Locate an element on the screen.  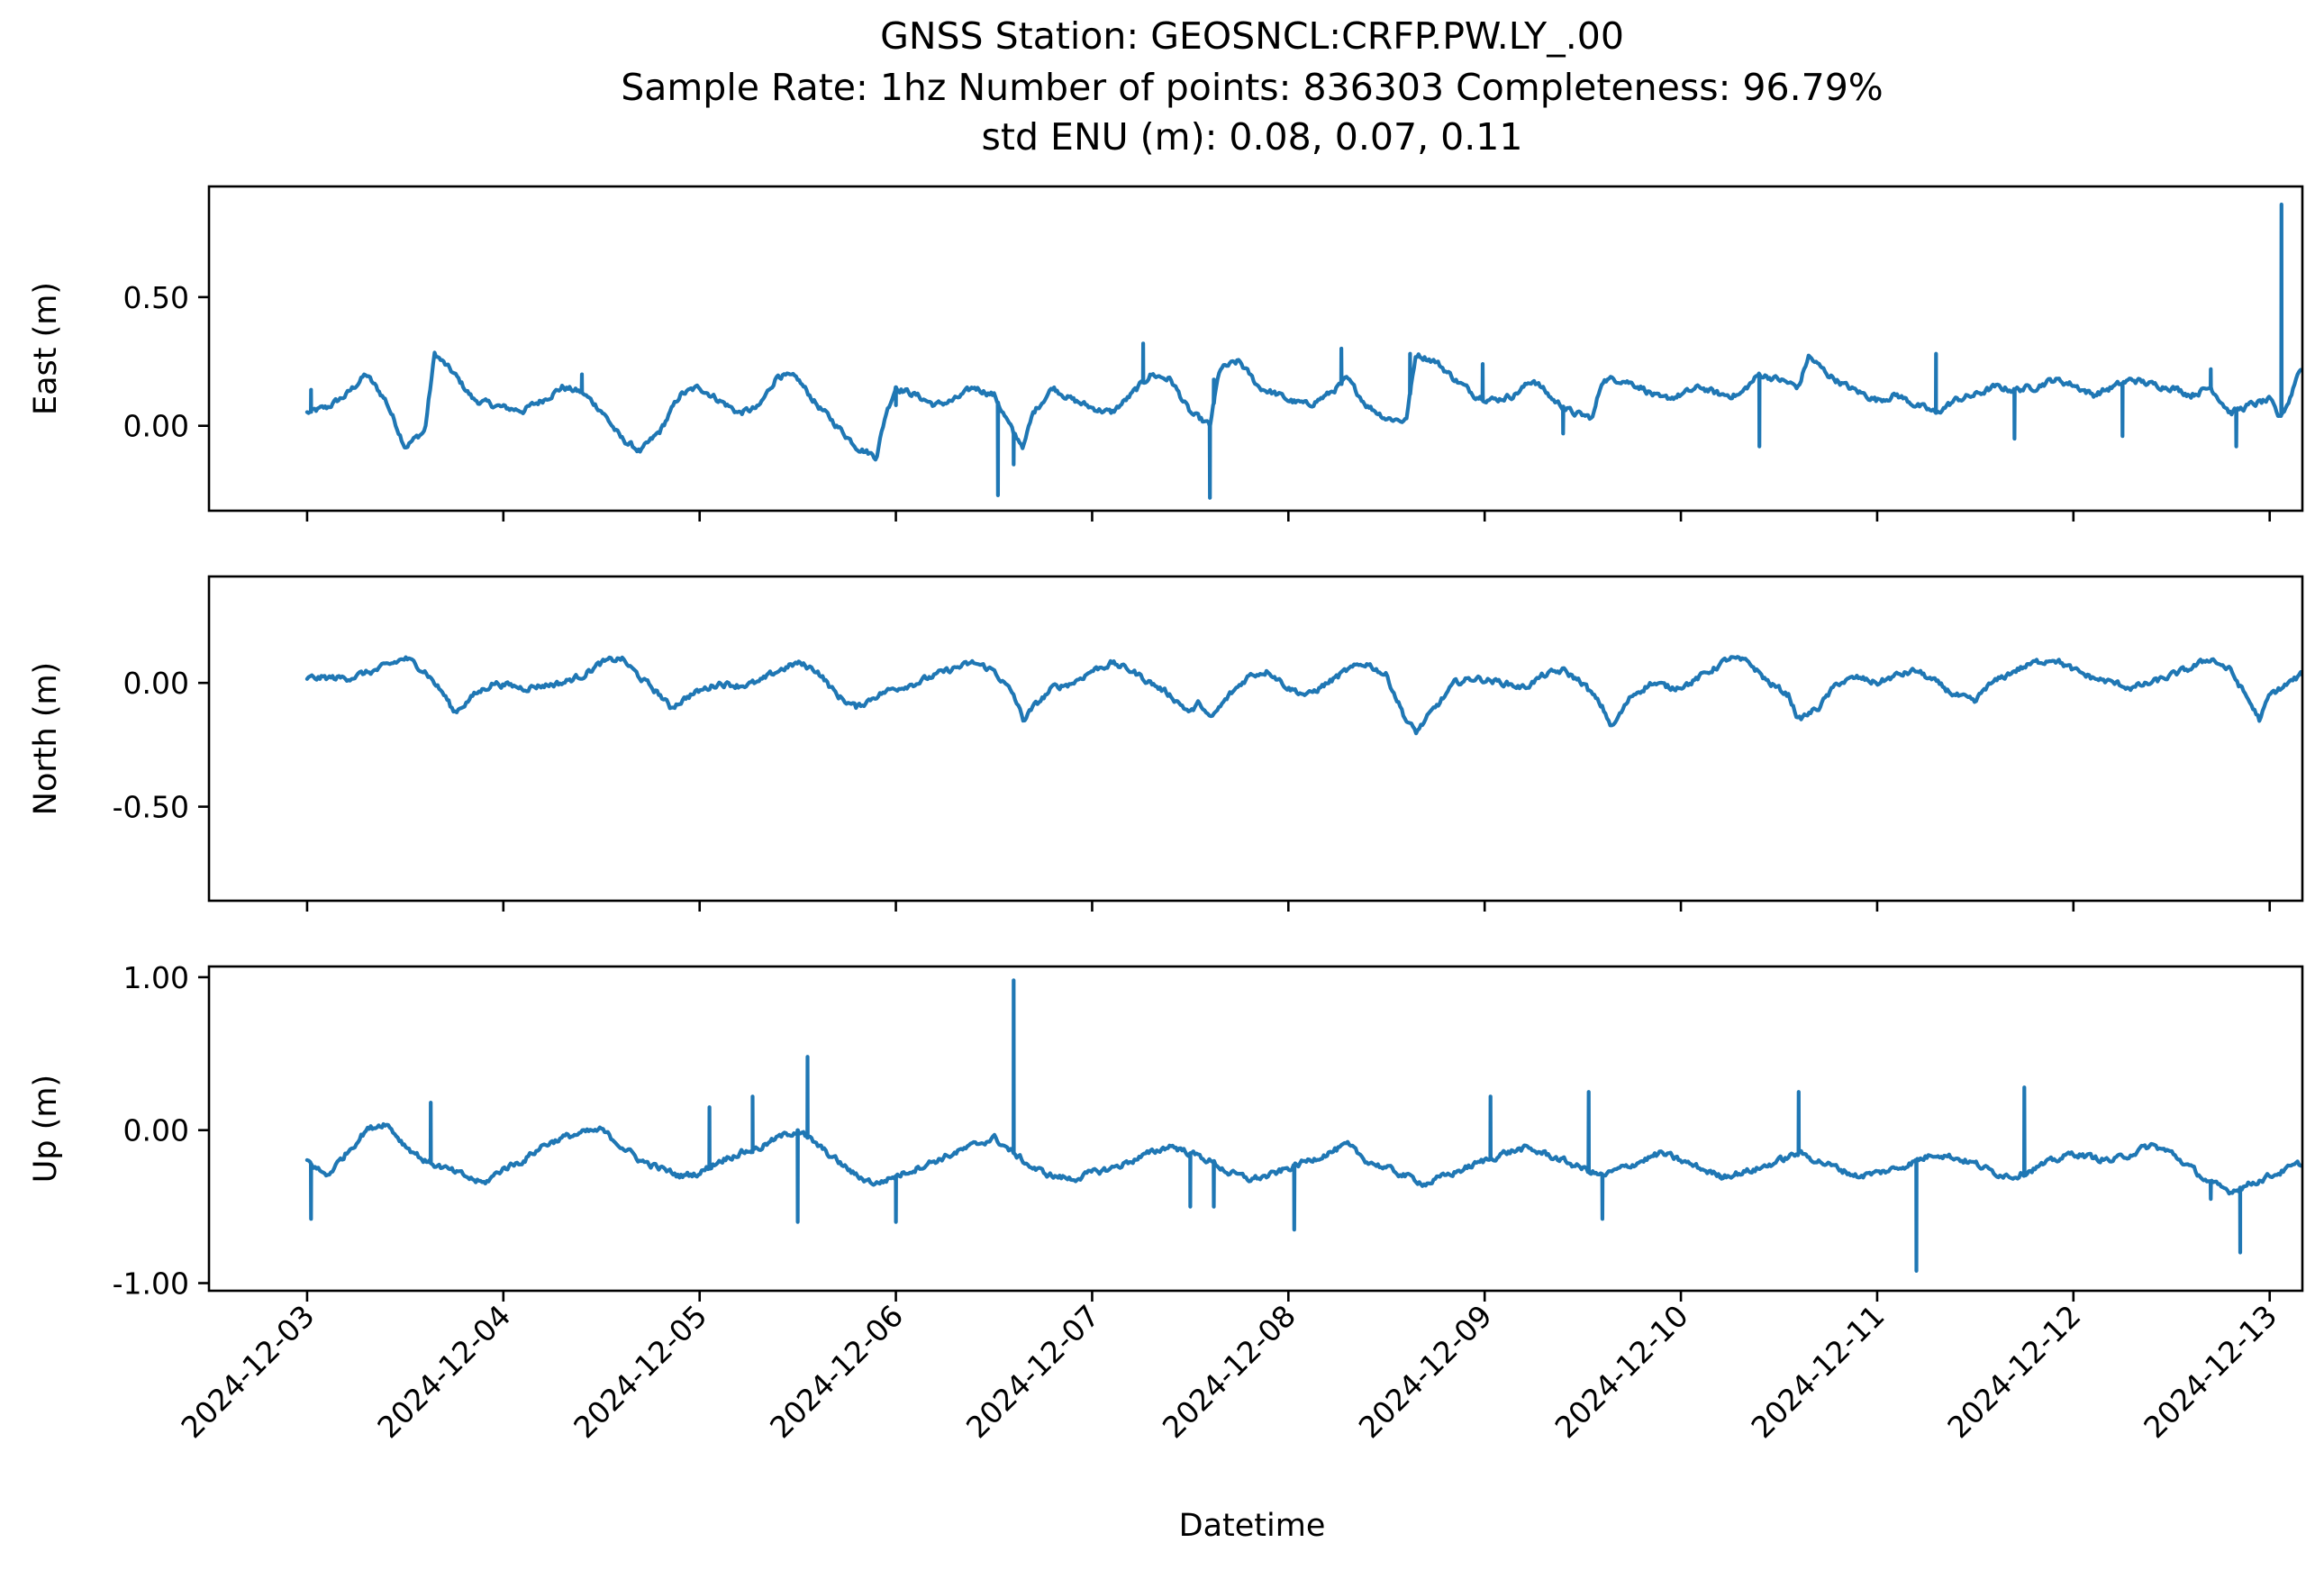
y-tick-label: -1.00 is located at coordinates (151, 1284).